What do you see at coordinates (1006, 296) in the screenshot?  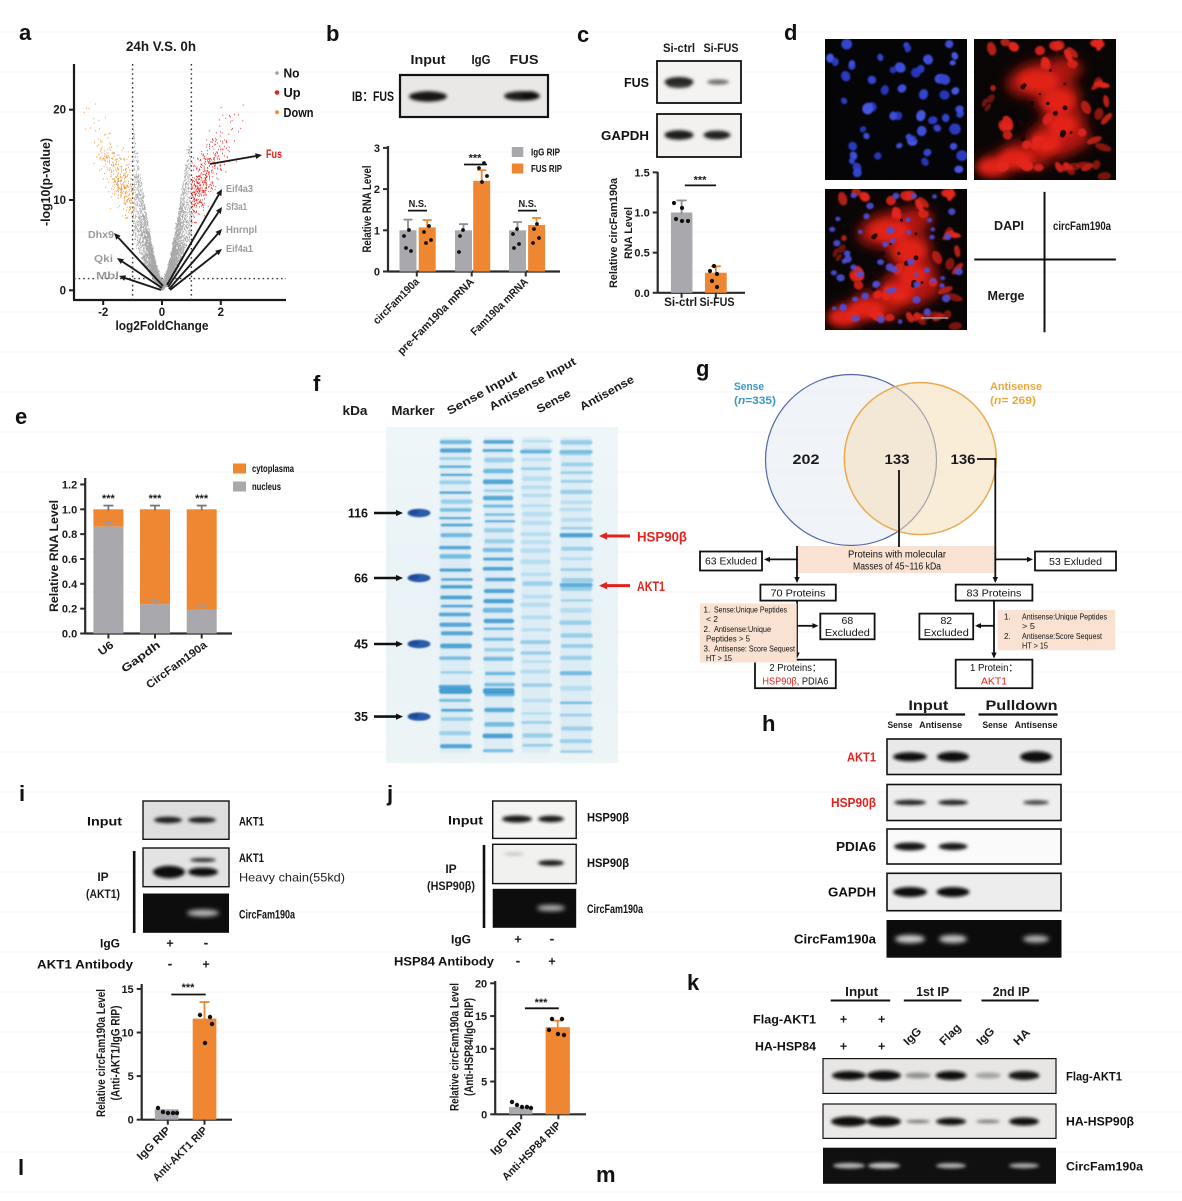 I see `svg-text: Merge` at bounding box center [1006, 296].